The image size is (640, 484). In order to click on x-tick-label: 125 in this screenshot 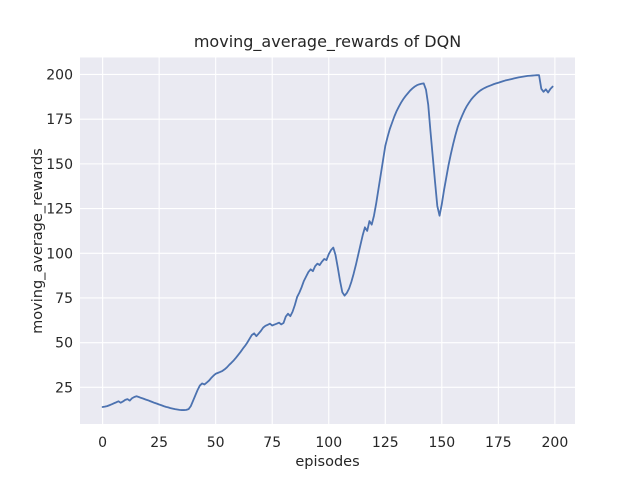, I will do `click(385, 443)`.